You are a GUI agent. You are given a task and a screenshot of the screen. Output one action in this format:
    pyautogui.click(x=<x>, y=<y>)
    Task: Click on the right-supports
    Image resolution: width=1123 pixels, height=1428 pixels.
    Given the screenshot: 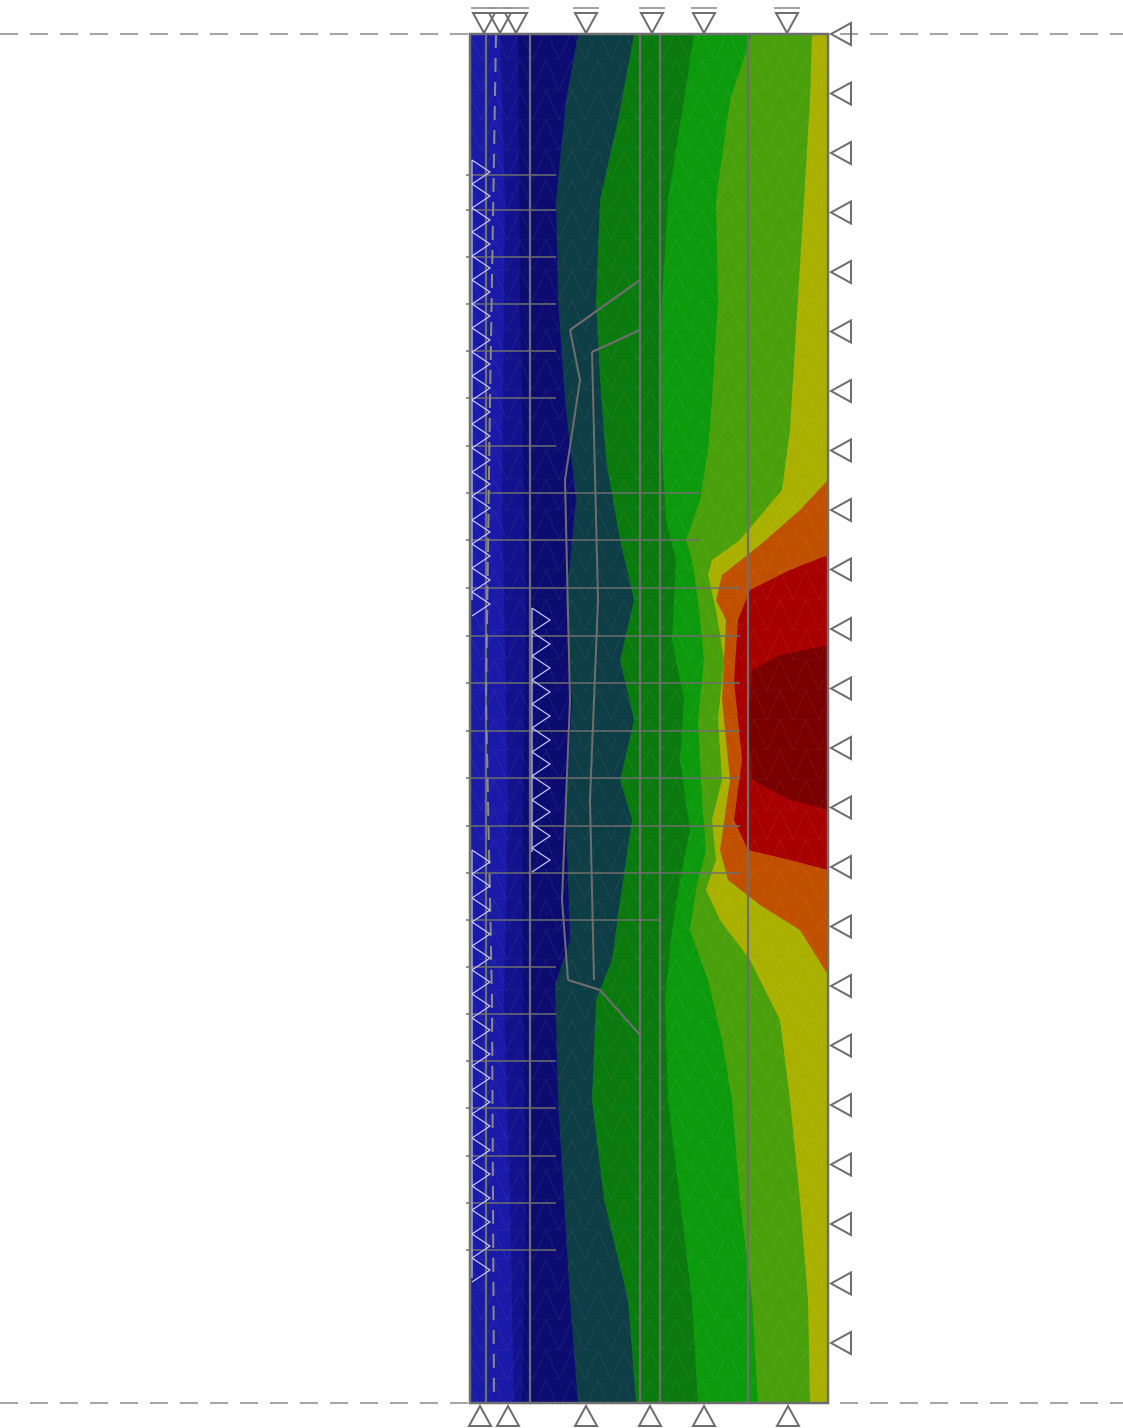 What is the action you would take?
    pyautogui.click(x=840, y=688)
    